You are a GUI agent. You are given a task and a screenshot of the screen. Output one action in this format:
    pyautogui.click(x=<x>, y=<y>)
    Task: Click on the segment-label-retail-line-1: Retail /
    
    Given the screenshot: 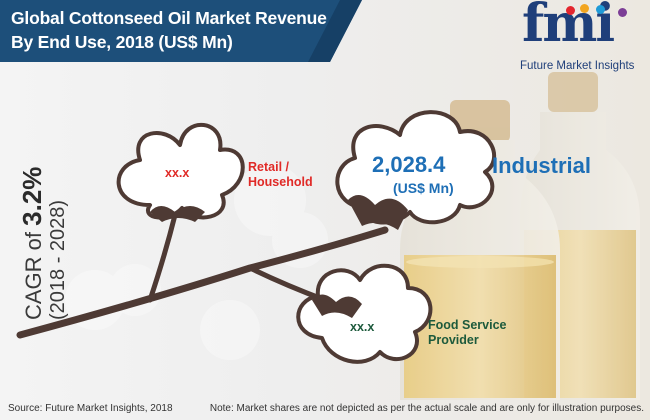 What is the action you would take?
    pyautogui.click(x=268, y=167)
    